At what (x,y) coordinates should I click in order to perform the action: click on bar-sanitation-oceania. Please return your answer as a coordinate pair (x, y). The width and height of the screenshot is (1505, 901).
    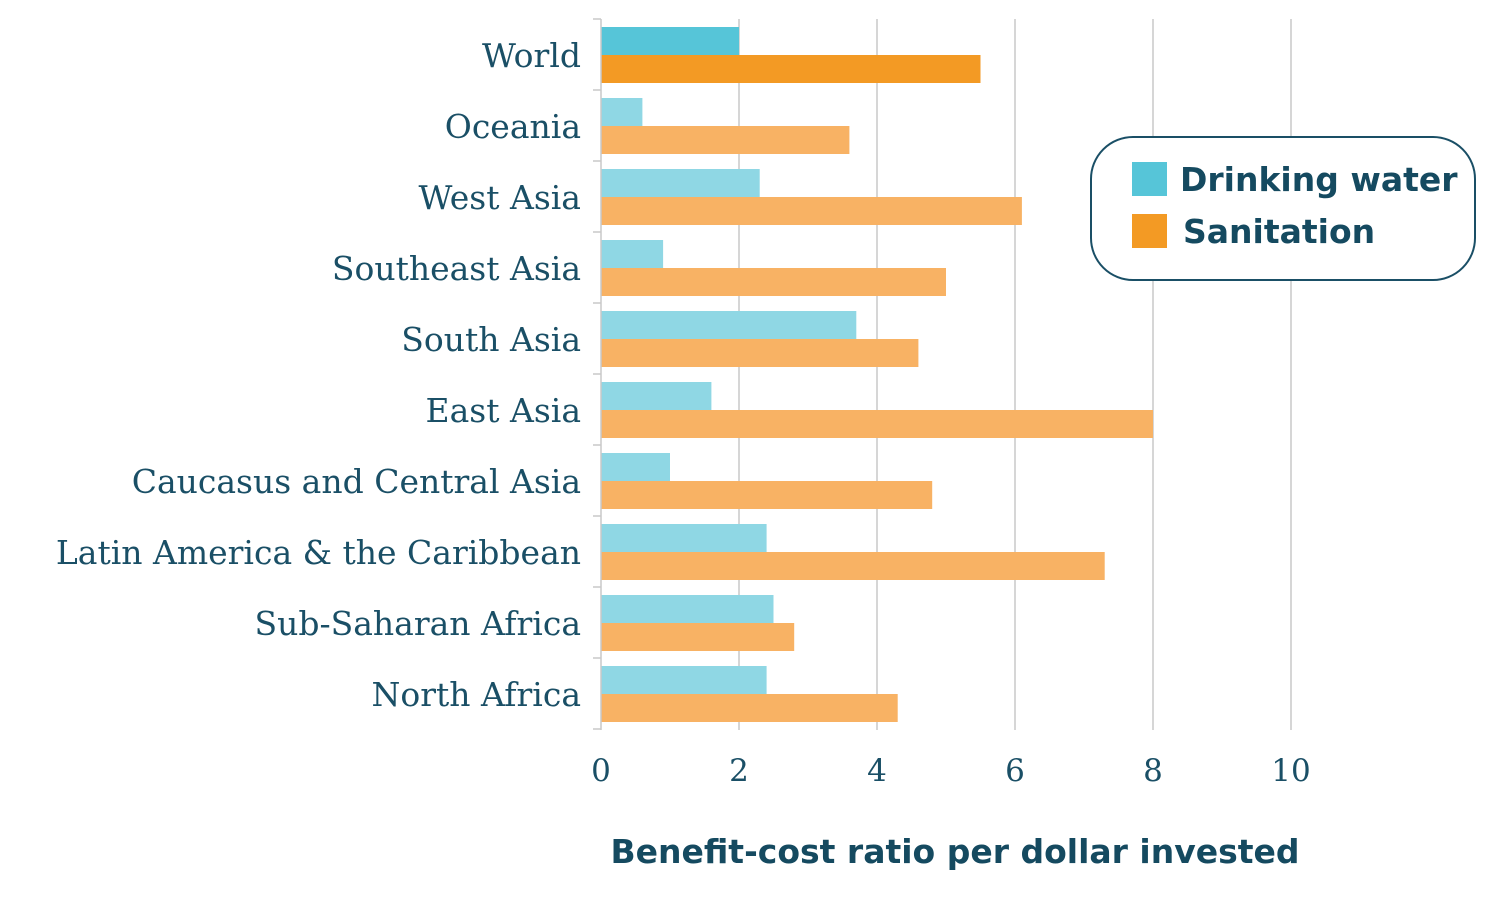
    Looking at the image, I should click on (725, 140).